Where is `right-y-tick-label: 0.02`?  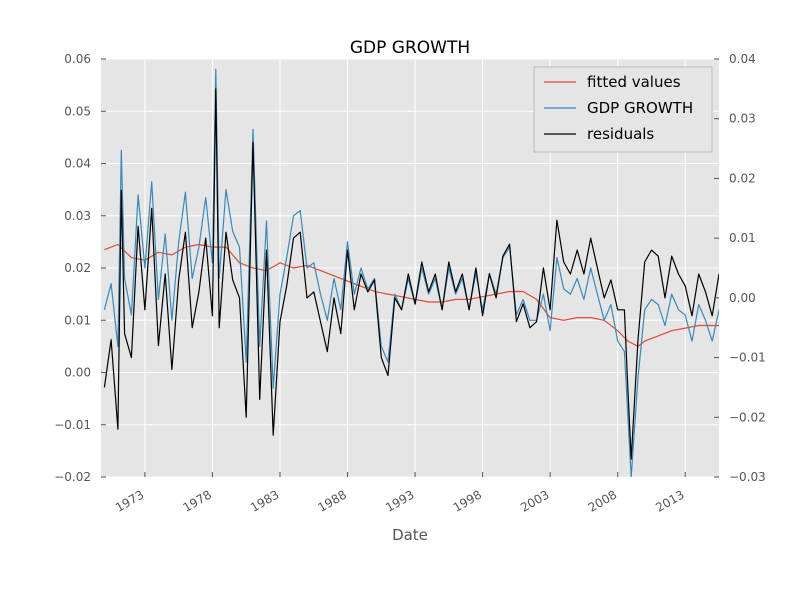
right-y-tick-label: 0.02 is located at coordinates (742, 178).